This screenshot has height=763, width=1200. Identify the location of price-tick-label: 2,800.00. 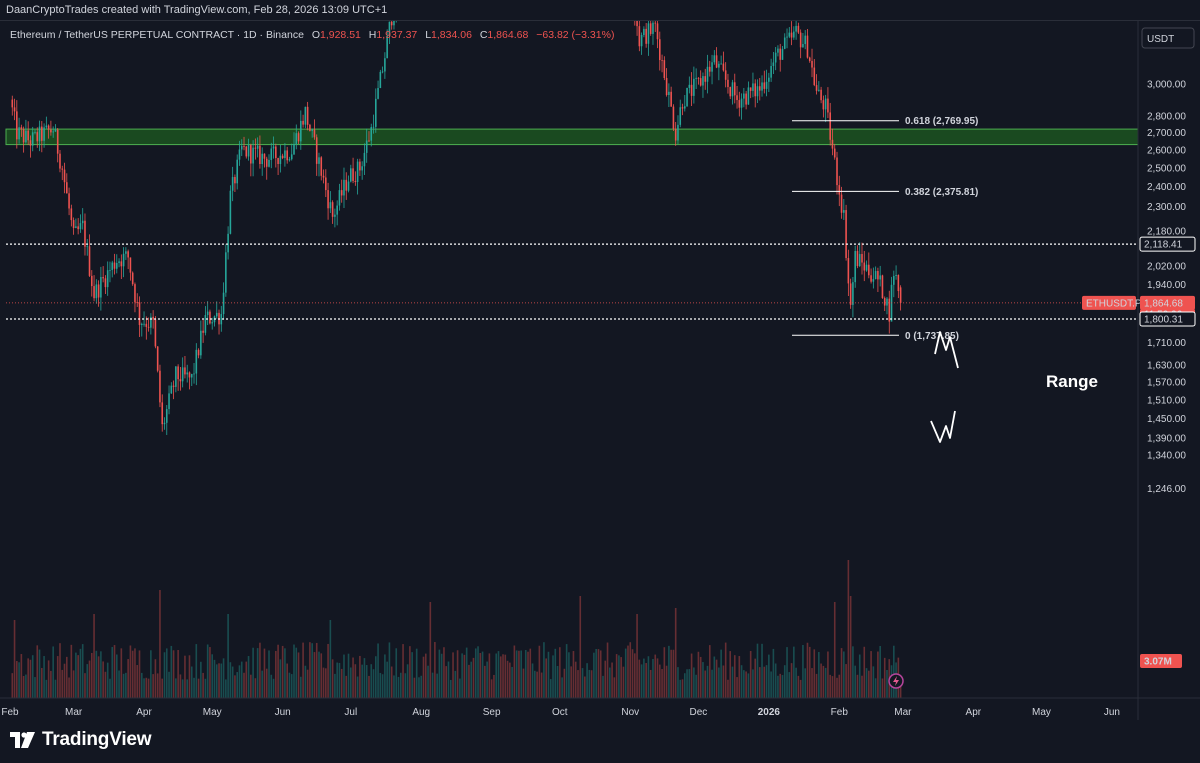
(1166, 116).